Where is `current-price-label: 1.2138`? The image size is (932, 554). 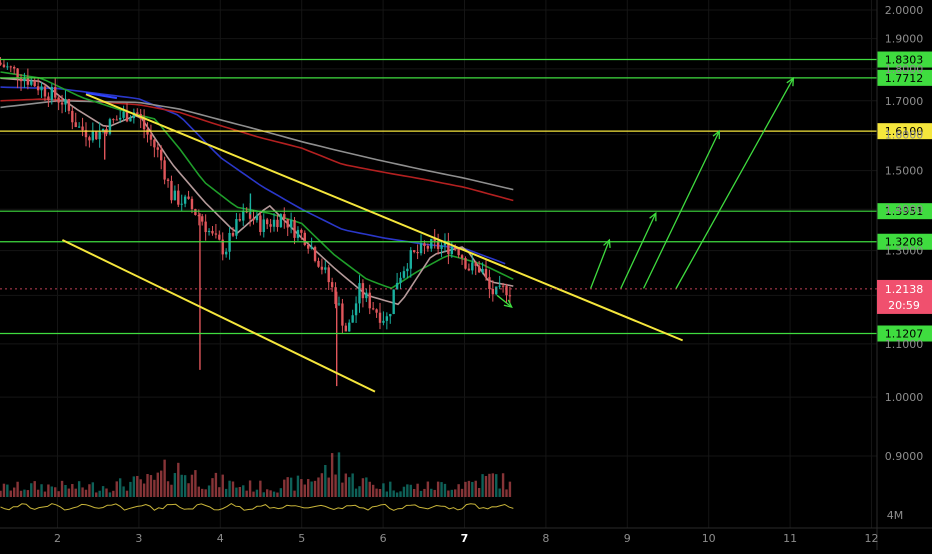
current-price-label: 1.2138 is located at coordinates (904, 289).